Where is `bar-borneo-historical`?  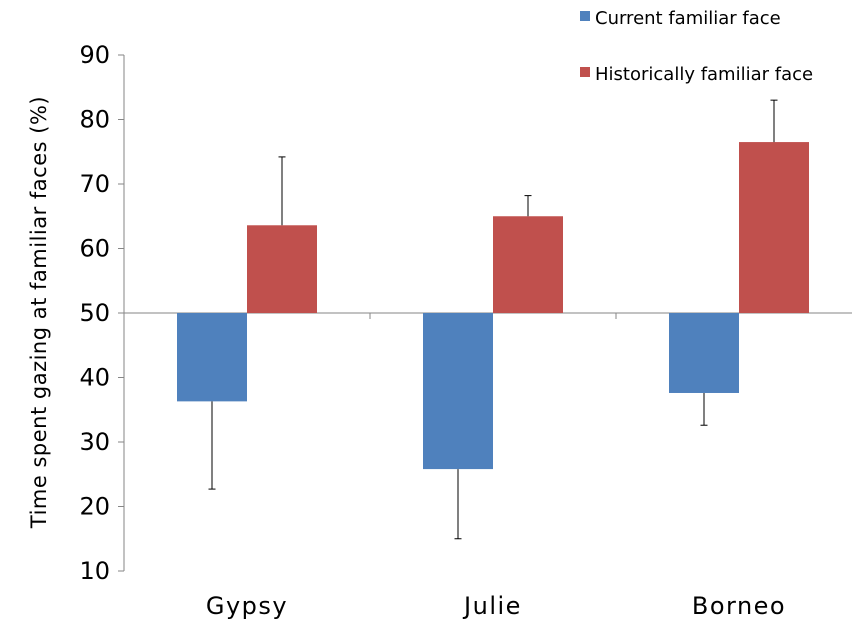
bar-borneo-historical is located at coordinates (774, 227).